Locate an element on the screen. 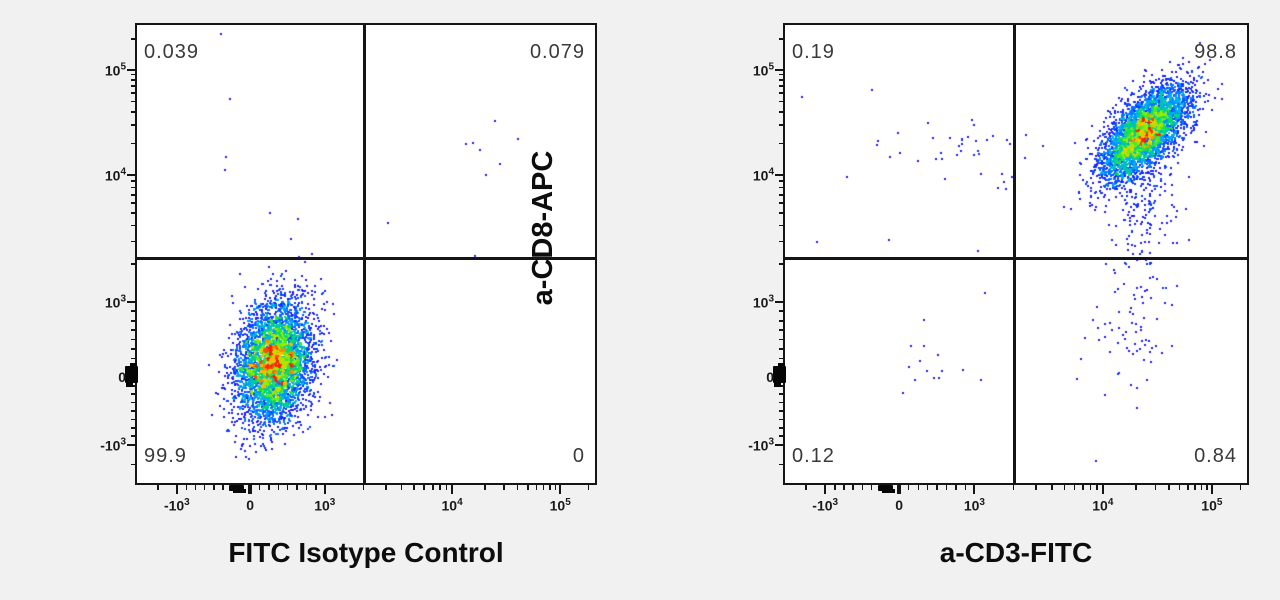 This screenshot has height=600, width=1280. quadrant-gate-horizontal-line is located at coordinates (1016, 258).